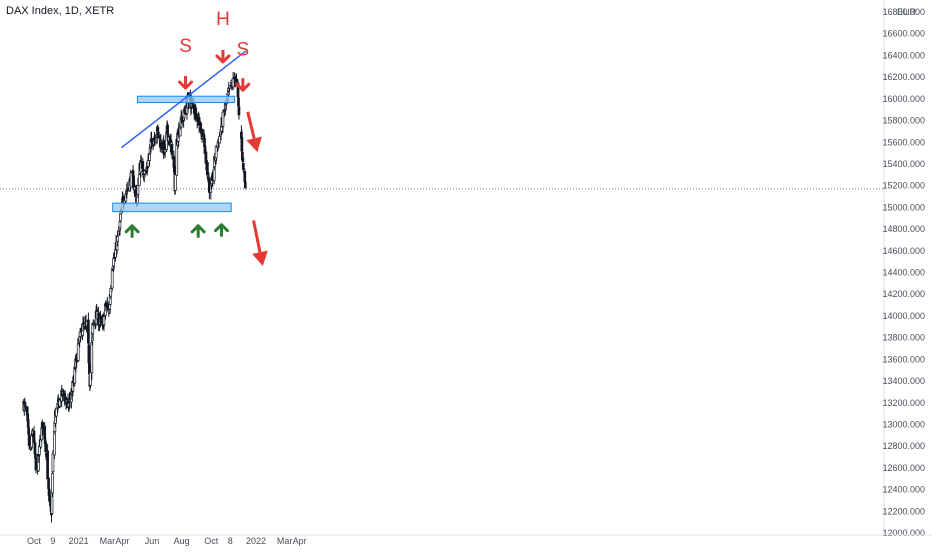  What do you see at coordinates (903, 424) in the screenshot?
I see `y-tick-label: 13000.000` at bounding box center [903, 424].